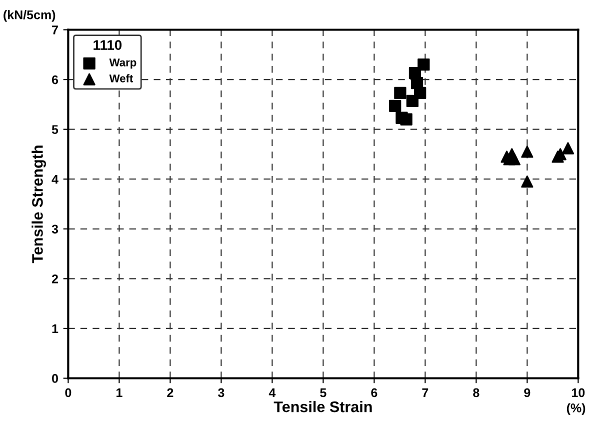 This screenshot has height=425, width=593. I want to click on y-tick-label: 0, so click(55, 378).